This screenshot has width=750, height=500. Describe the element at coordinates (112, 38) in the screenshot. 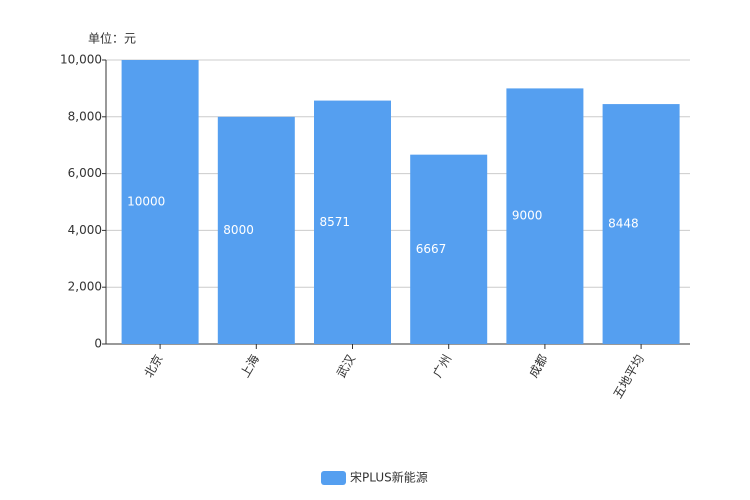

I see `y-axis-unit: 单位：元` at that location.